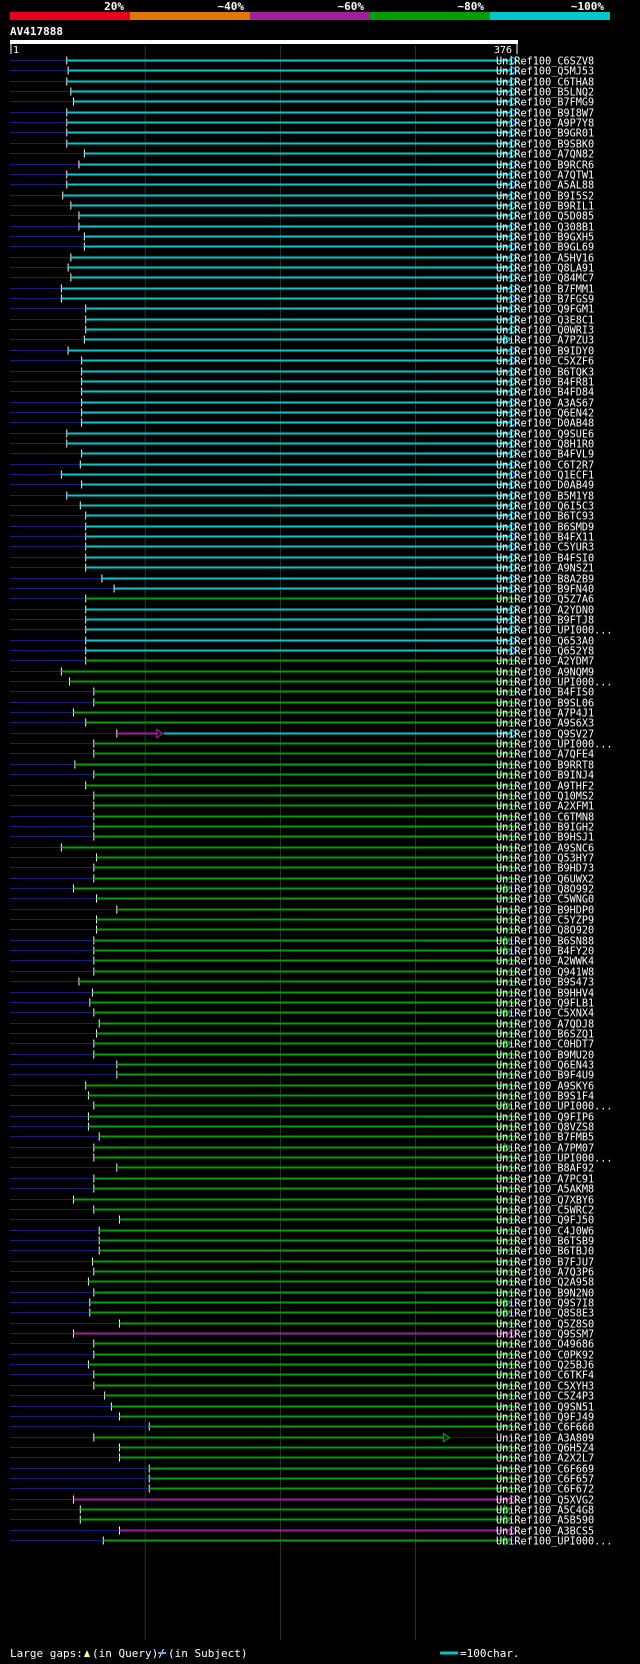 The image size is (640, 1664). What do you see at coordinates (302, 258) in the screenshot?
I see `hit-row: UniRef100_A5HV16` at bounding box center [302, 258].